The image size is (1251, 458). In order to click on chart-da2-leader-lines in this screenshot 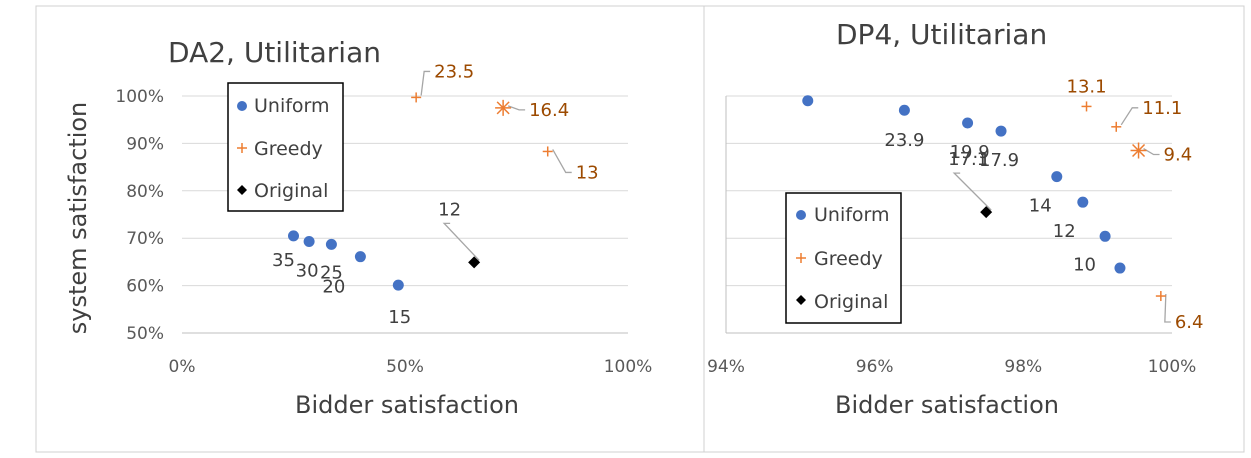, I will do `click(496, 165)`.